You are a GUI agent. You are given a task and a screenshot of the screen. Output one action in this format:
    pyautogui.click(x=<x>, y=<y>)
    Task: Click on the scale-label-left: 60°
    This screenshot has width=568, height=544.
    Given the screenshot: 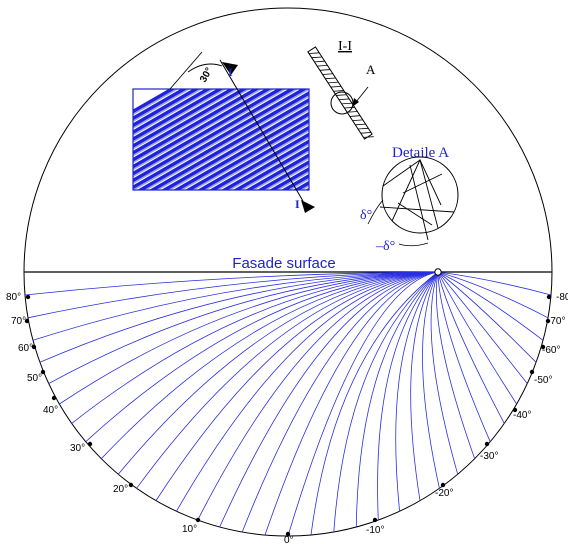 What is the action you would take?
    pyautogui.click(x=25, y=348)
    